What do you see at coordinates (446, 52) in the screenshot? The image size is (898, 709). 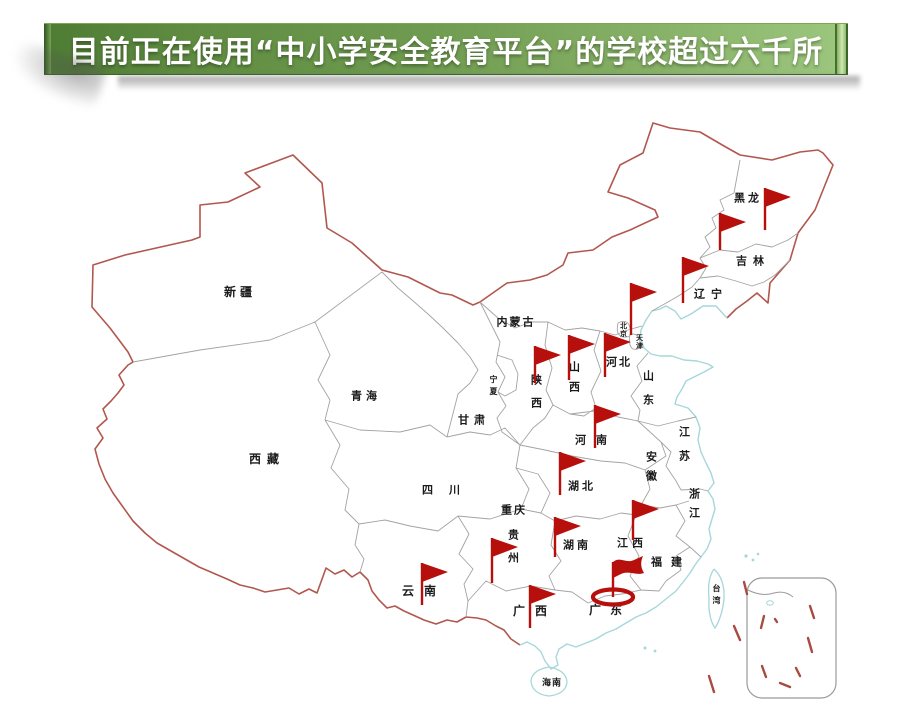 I see `page-title: 目前正在使用“中小学安全教育平台”的学校超过六千所` at bounding box center [446, 52].